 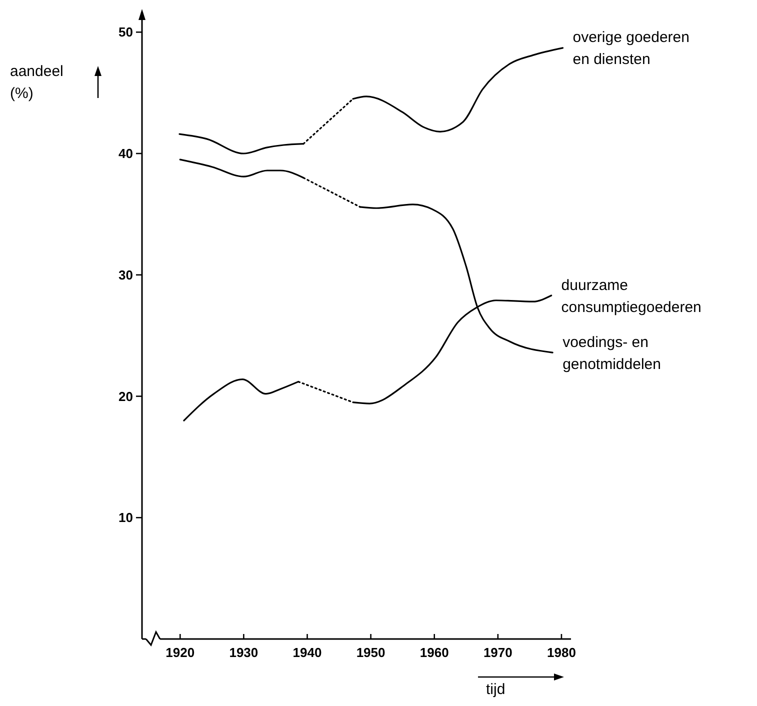 I want to click on x-tick-label: 1970, so click(x=497, y=652).